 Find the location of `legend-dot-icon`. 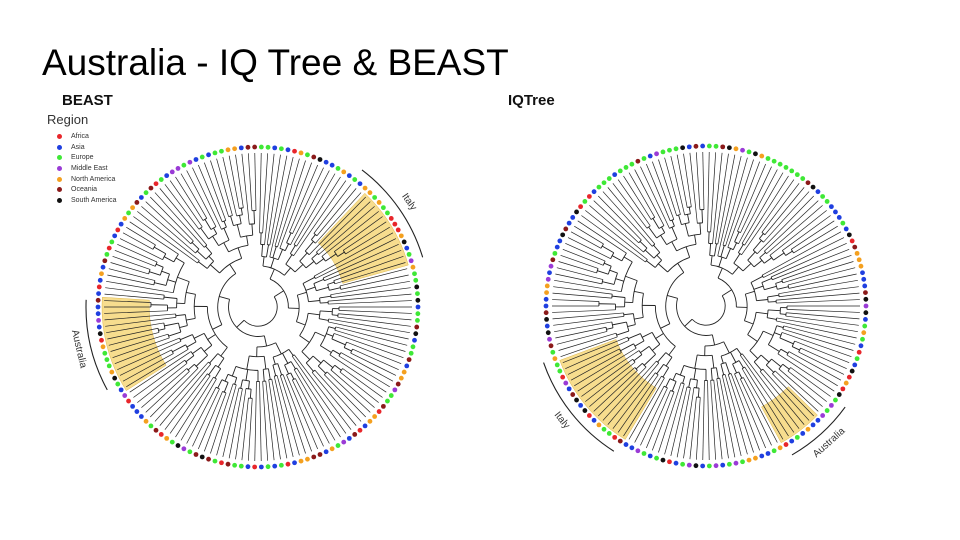

legend-dot-icon is located at coordinates (59, 179).